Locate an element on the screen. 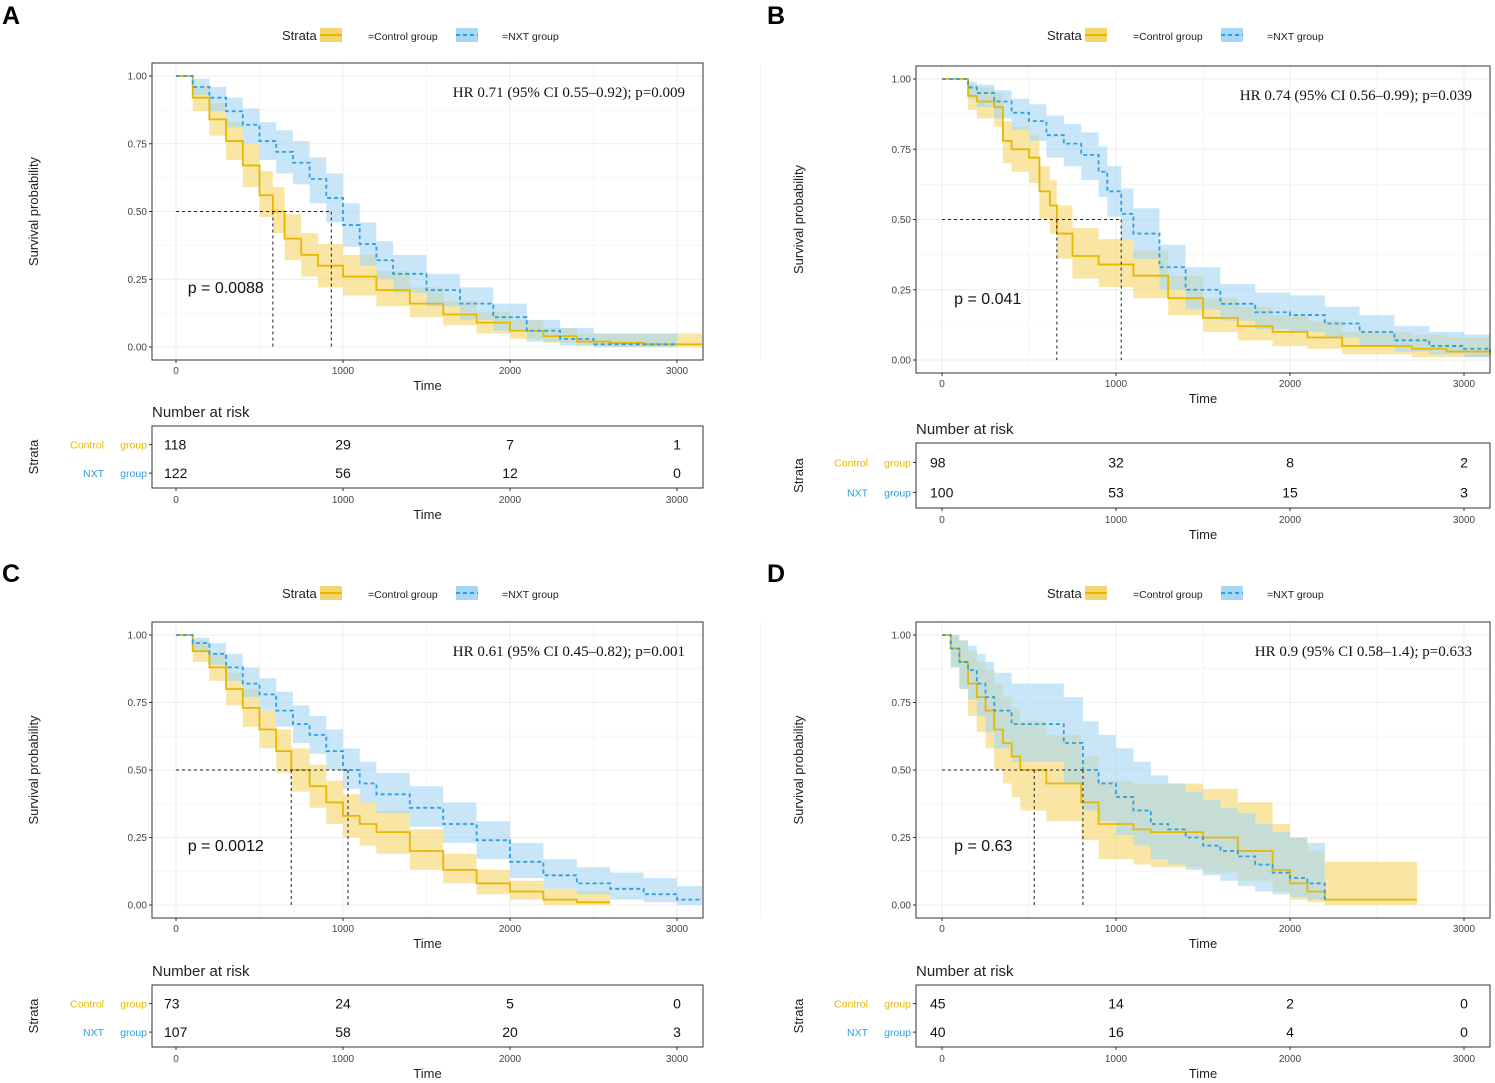  risk-row-label: NXT is located at coordinates (858, 1033).